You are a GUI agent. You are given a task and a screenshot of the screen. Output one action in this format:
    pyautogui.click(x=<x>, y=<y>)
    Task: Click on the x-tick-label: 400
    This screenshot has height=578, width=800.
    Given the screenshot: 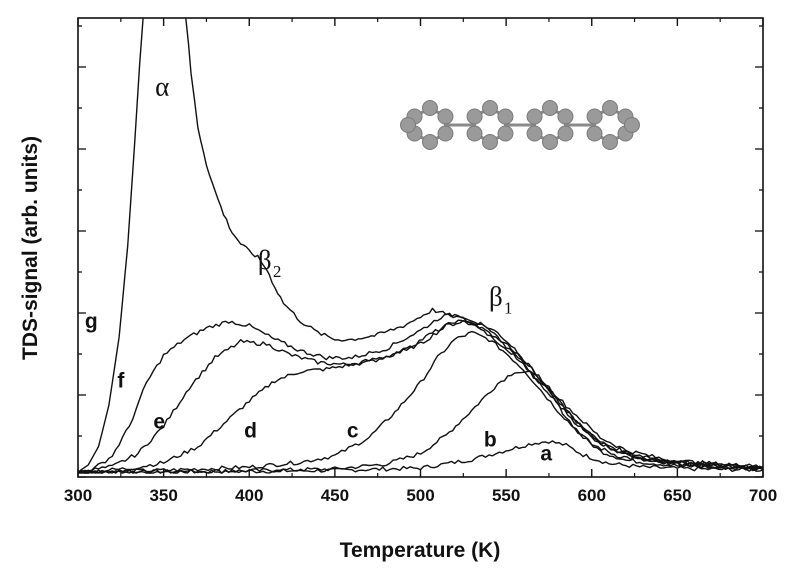 What is the action you would take?
    pyautogui.click(x=249, y=495)
    